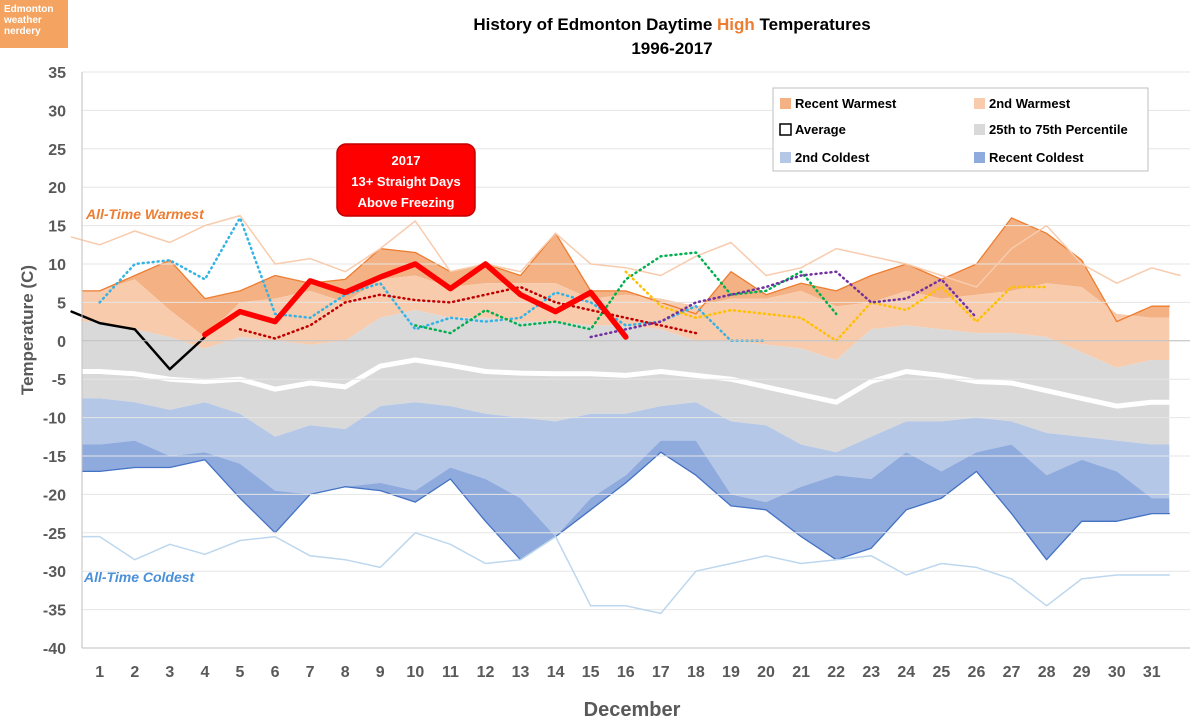  Describe the element at coordinates (632, 710) in the screenshot. I see `x-axis-label: December` at that location.